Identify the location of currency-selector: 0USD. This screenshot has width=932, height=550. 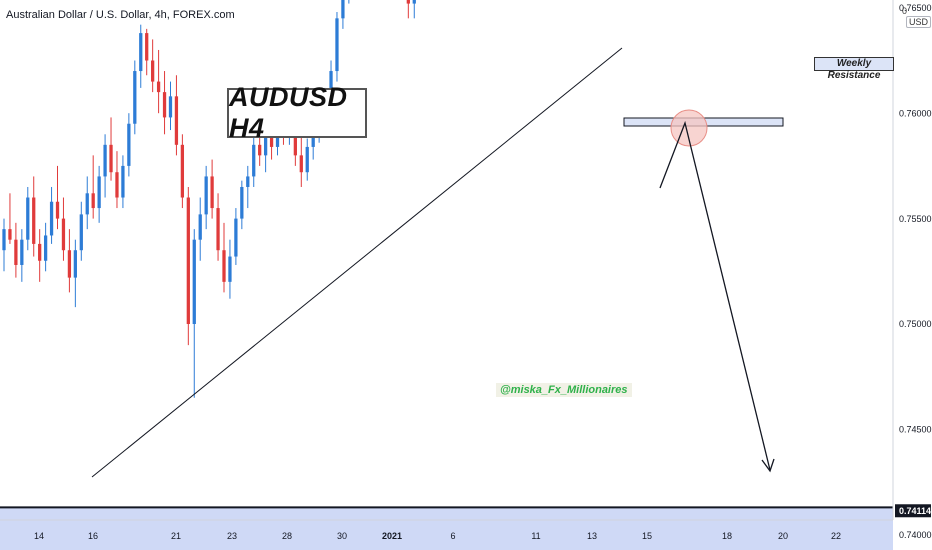
(917, 17).